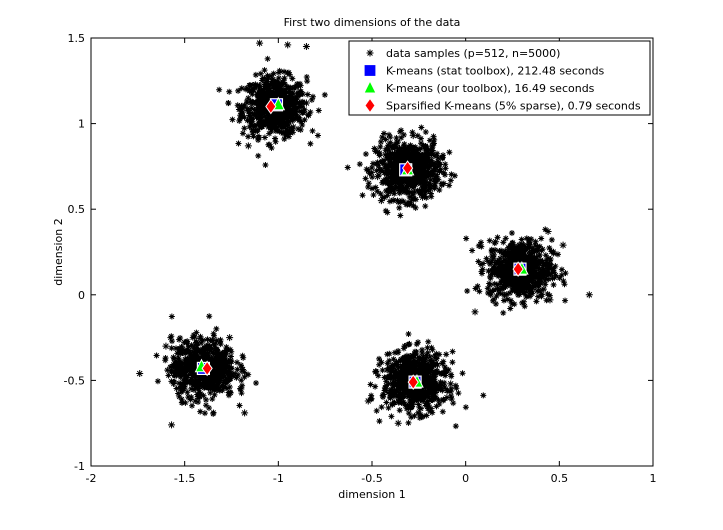  What do you see at coordinates (473, 53) in the screenshot?
I see `legend-label: data samples (p=512, n=5000)` at bounding box center [473, 53].